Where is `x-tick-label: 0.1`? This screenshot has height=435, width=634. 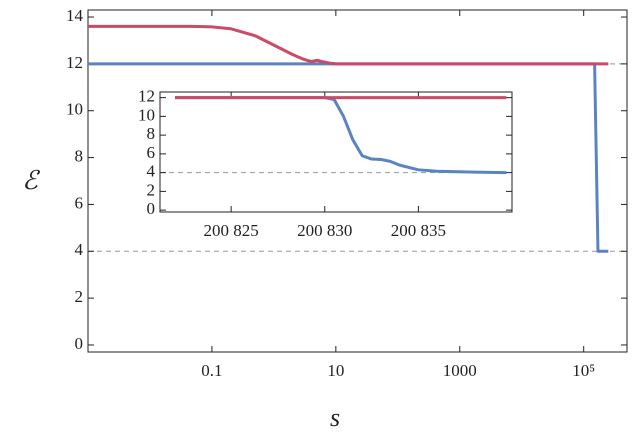
x-tick-label: 0.1 is located at coordinates (211, 370).